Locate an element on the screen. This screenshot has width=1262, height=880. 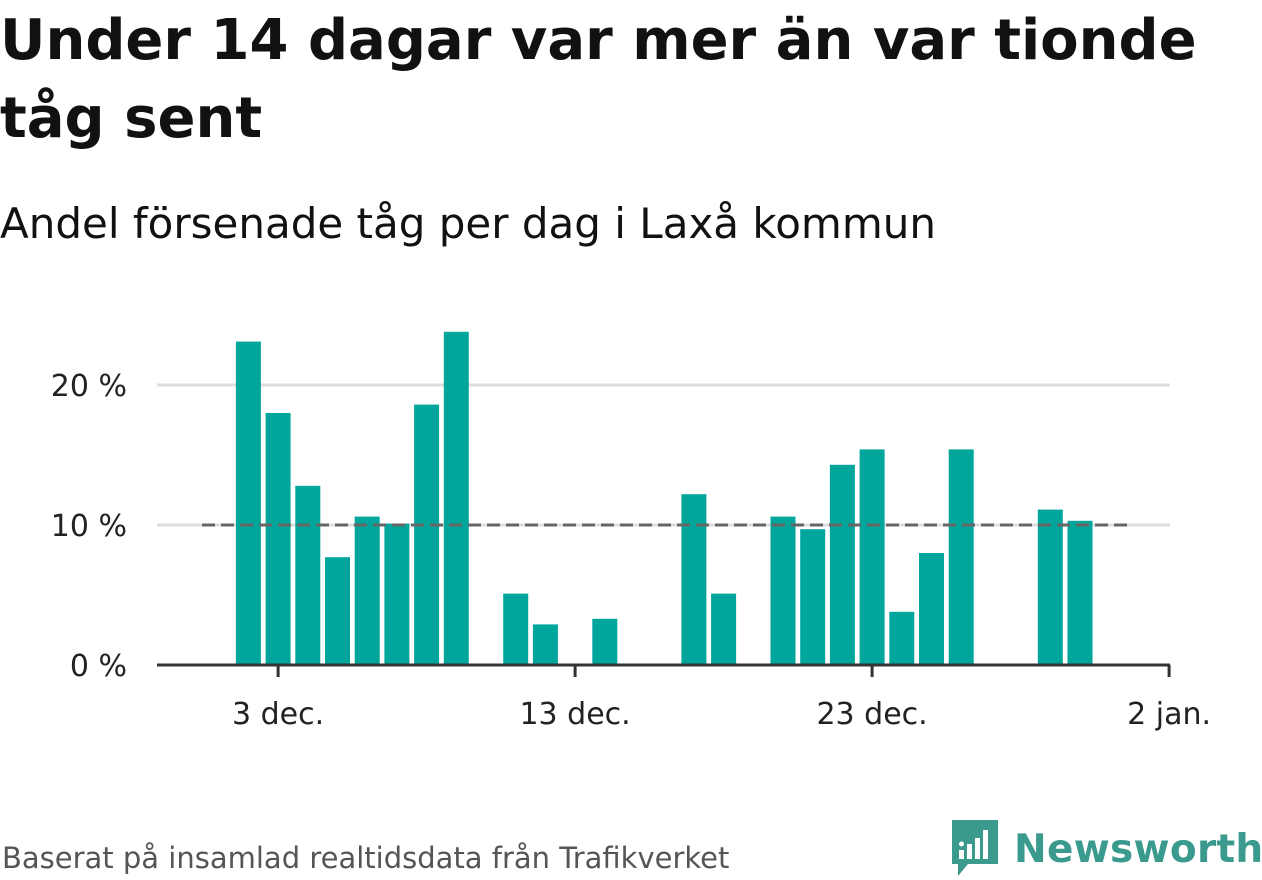
newsworthy-logo: Newsworthy is located at coordinates (1106, 849).